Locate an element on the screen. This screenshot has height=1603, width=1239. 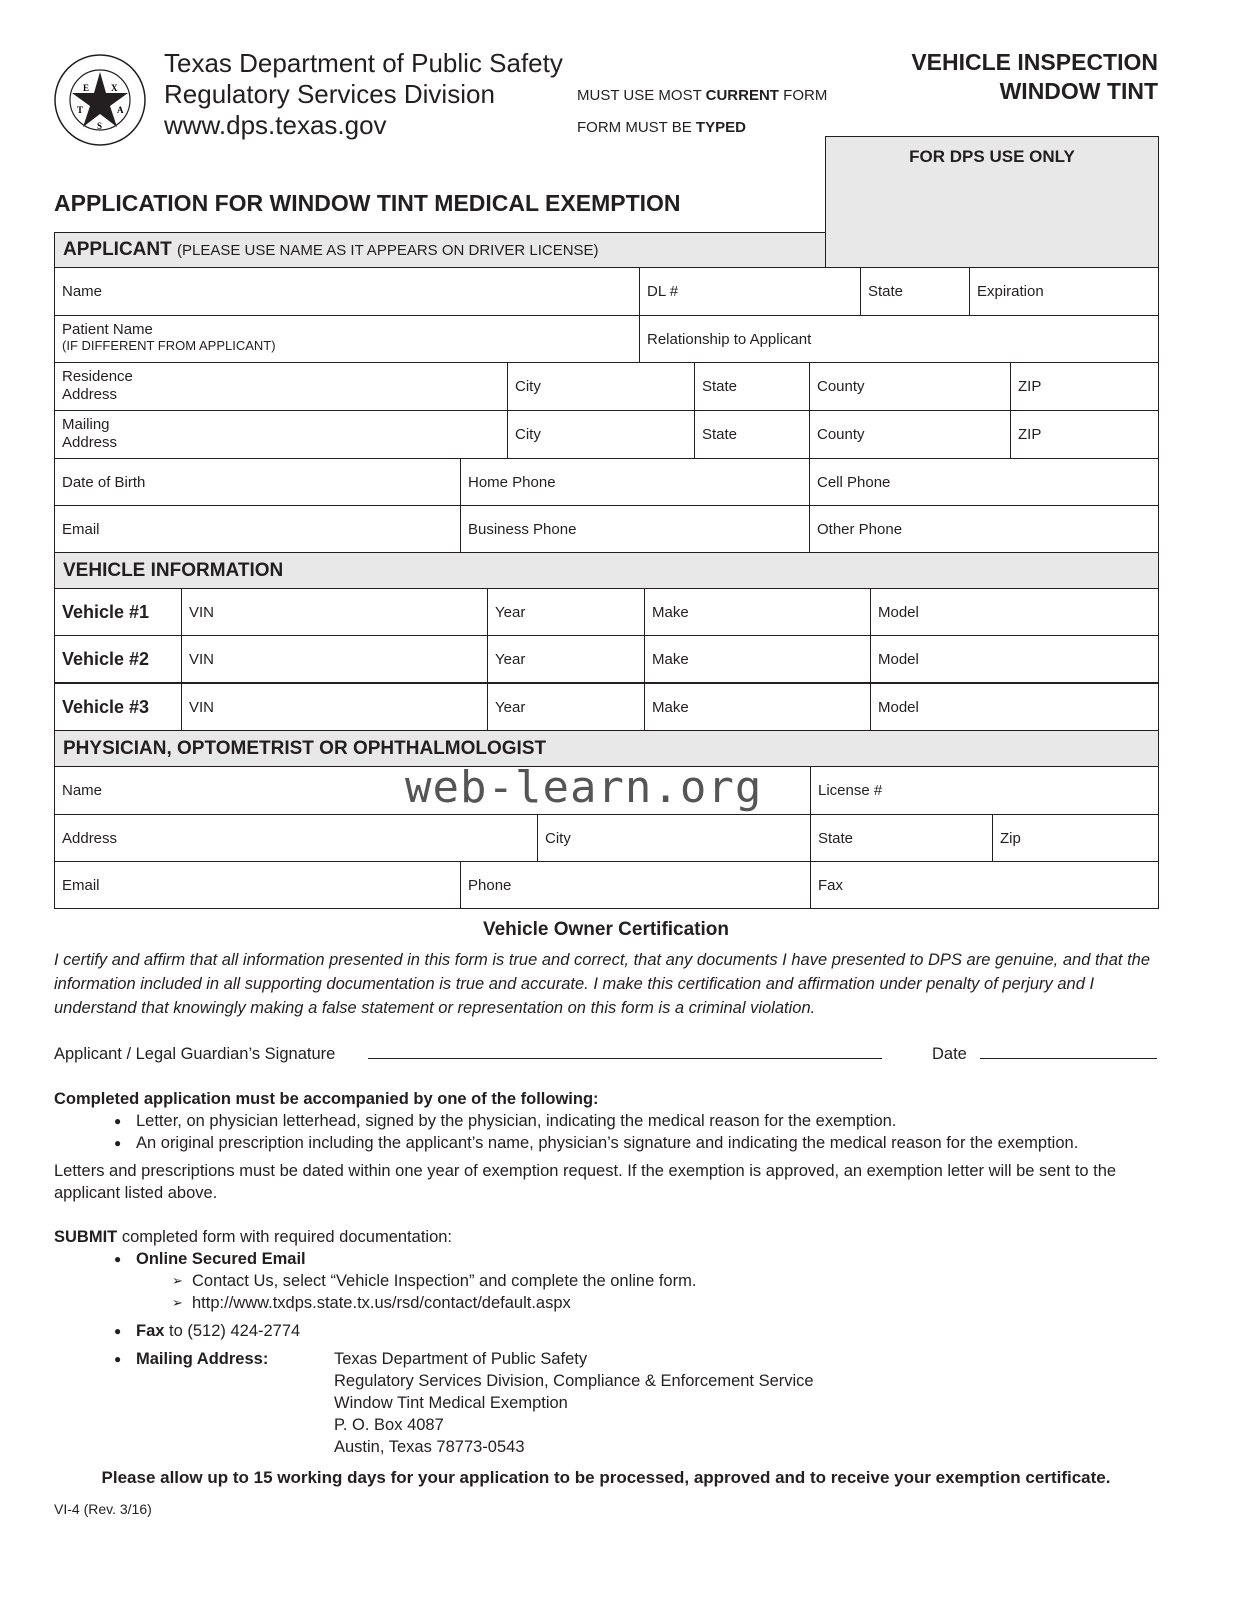
form-revision: VI-4 (Rev. 3/16) is located at coordinates (103, 1509).